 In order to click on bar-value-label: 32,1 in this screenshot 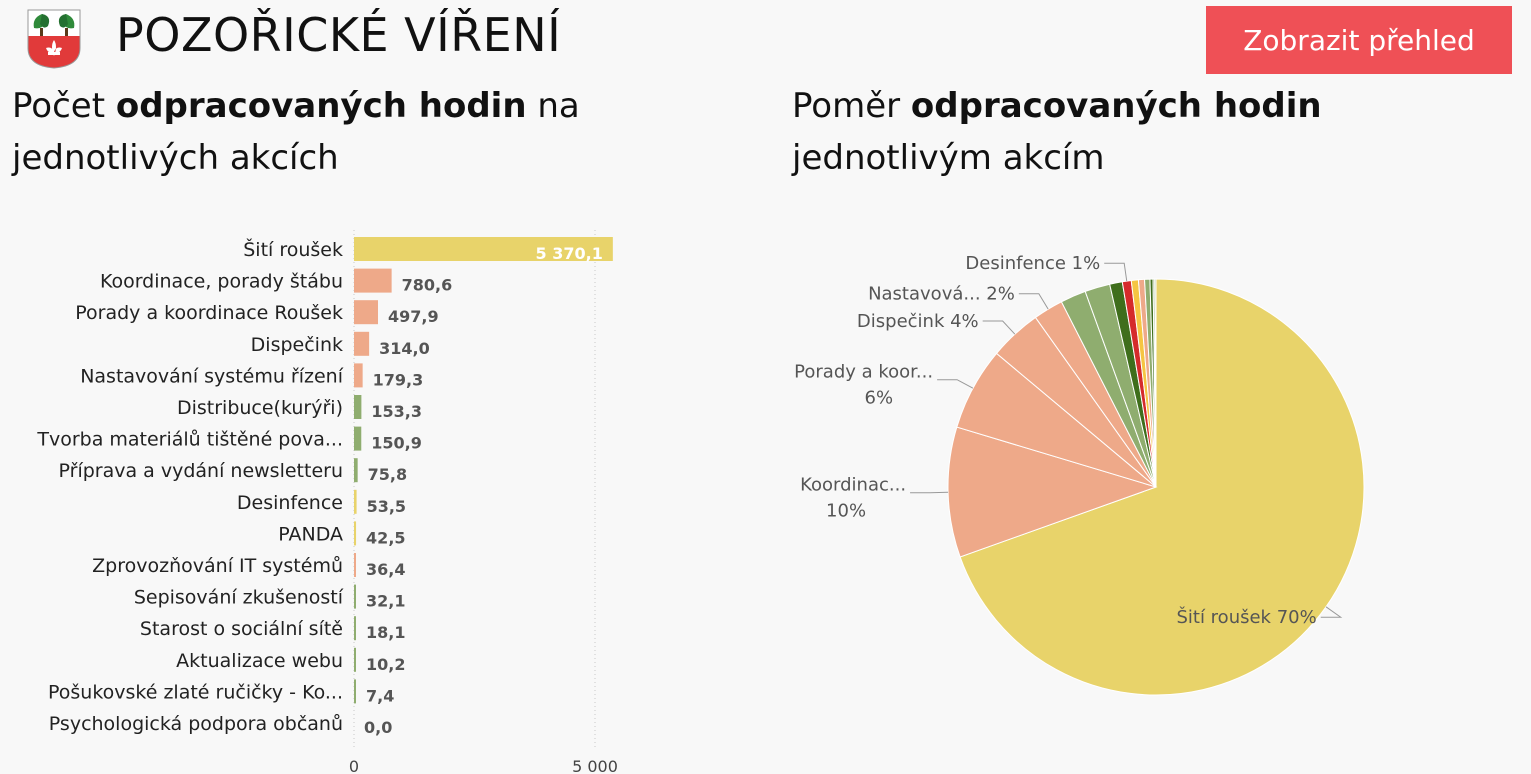, I will do `click(385, 601)`.